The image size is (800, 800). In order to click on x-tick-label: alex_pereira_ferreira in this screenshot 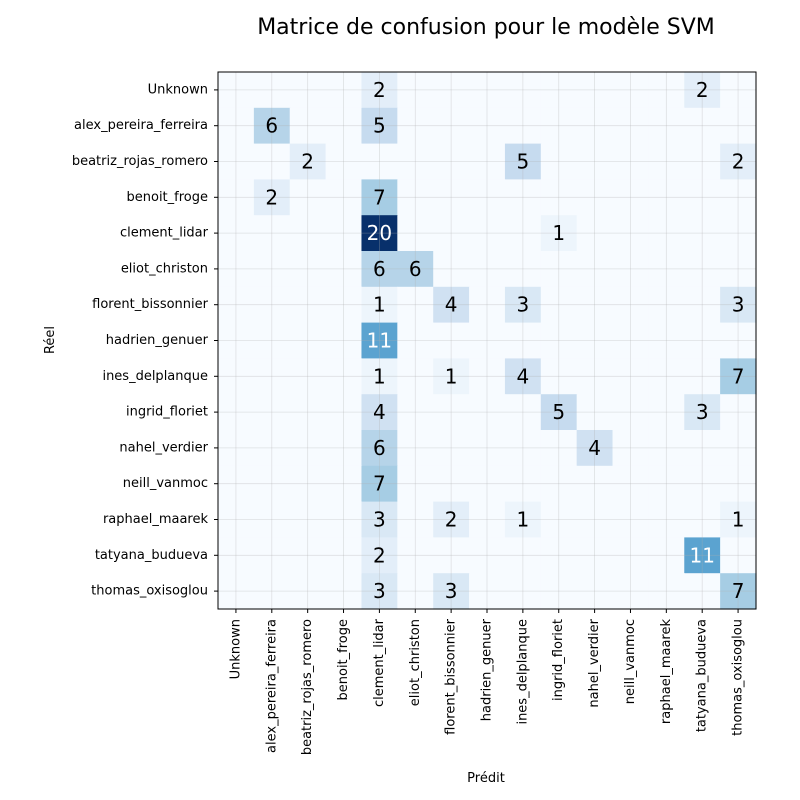, I will do `click(271, 686)`.